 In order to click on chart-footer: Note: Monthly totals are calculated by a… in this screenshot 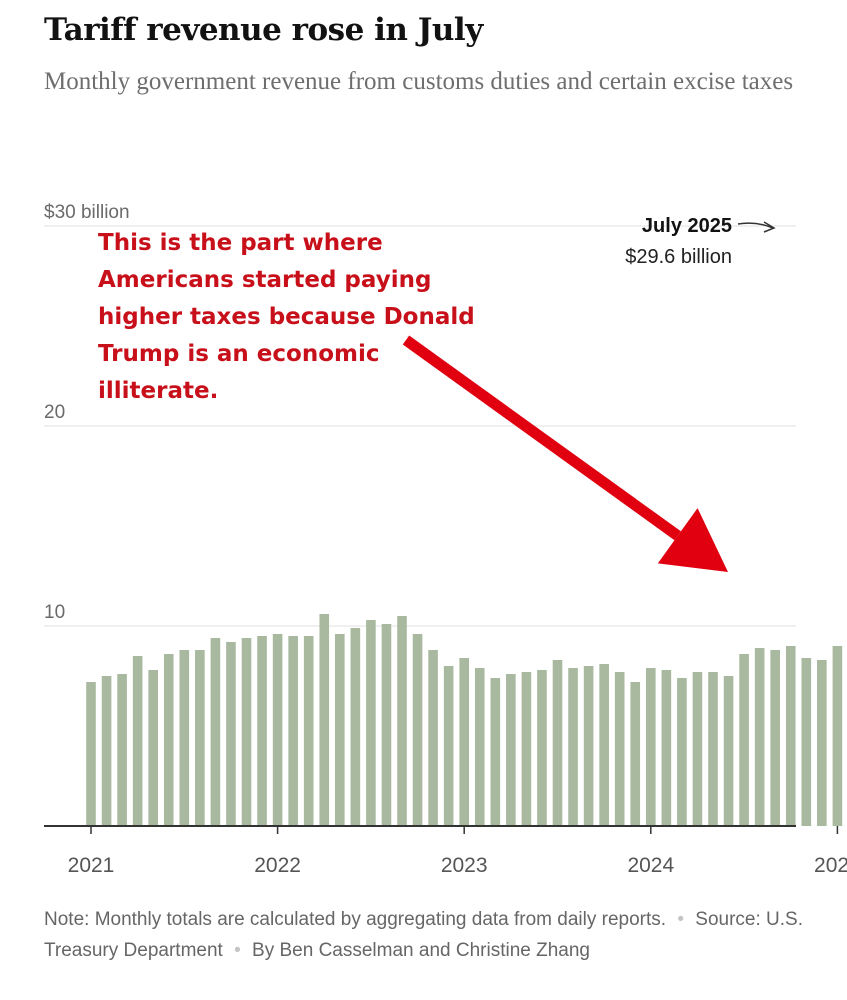, I will do `click(424, 935)`.